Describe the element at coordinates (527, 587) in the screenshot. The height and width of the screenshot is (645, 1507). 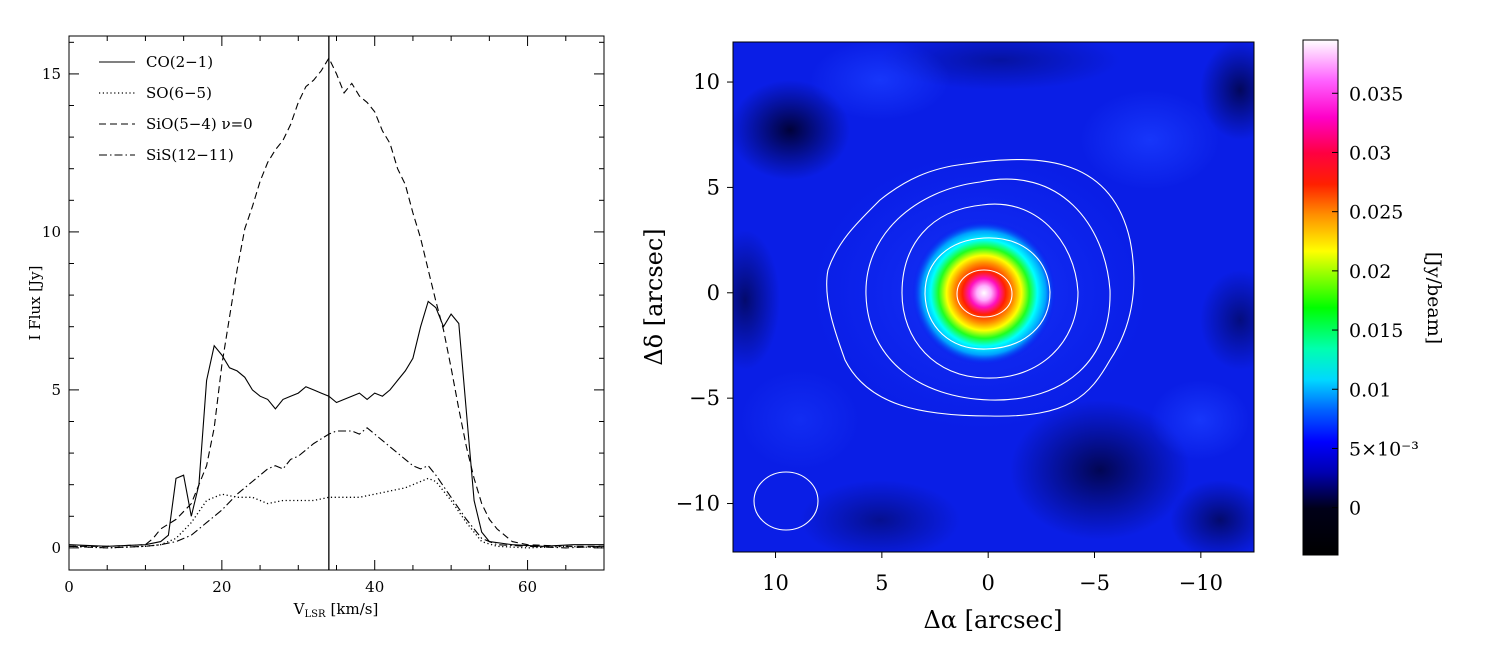
I see `x-tick-label: 60` at that location.